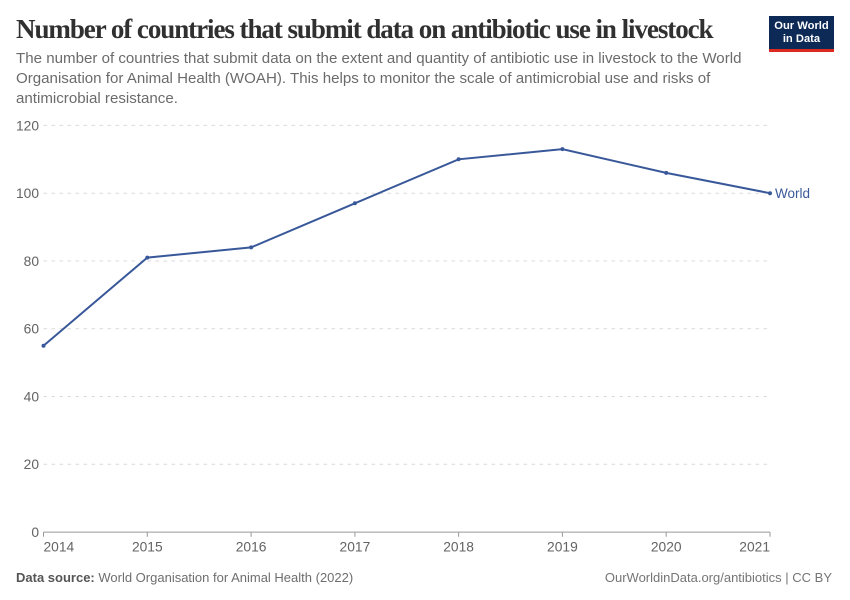 This screenshot has width=850, height=600. What do you see at coordinates (32, 261) in the screenshot?
I see `svg-text: 80` at bounding box center [32, 261].